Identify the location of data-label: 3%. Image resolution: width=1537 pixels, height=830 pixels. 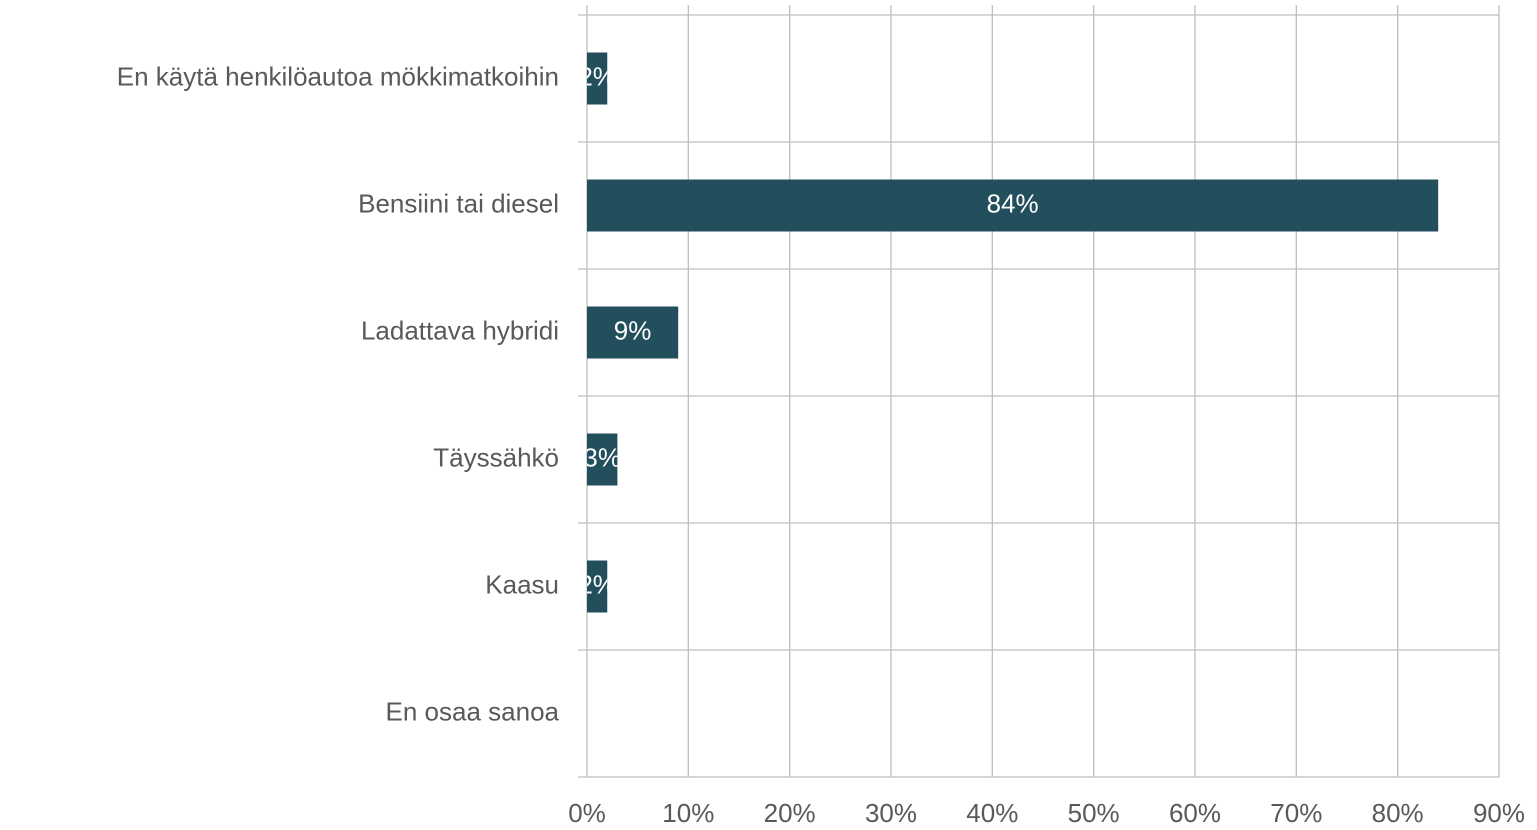
(602, 457).